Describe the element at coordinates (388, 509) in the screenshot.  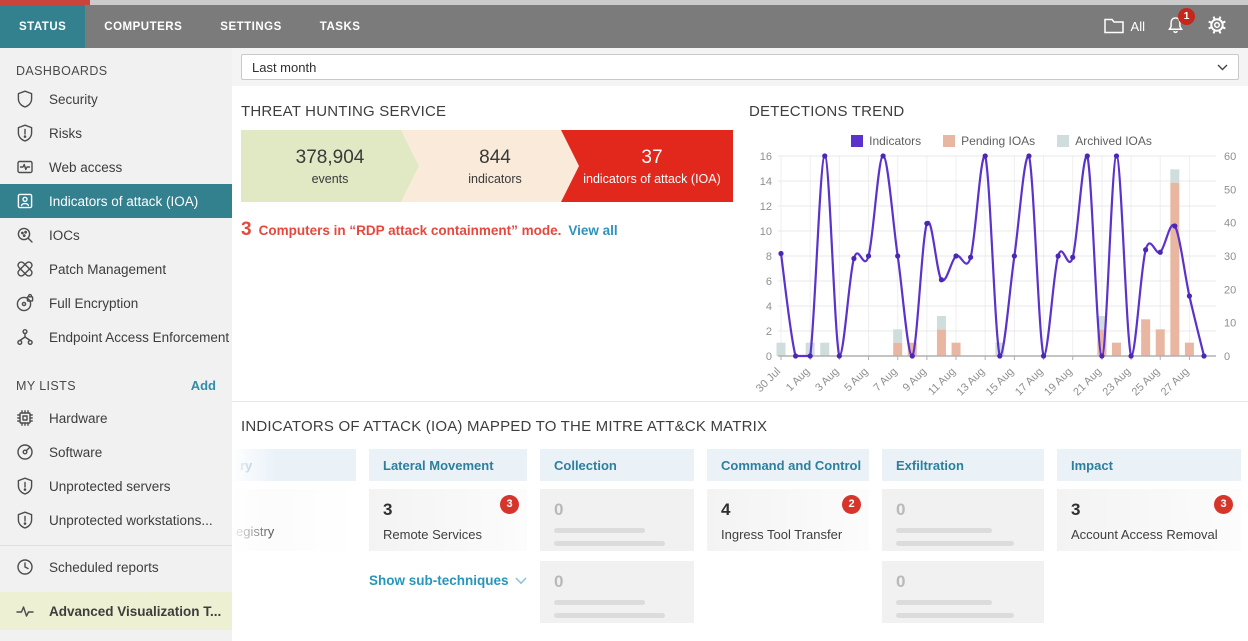
I see `technique-count: 3` at that location.